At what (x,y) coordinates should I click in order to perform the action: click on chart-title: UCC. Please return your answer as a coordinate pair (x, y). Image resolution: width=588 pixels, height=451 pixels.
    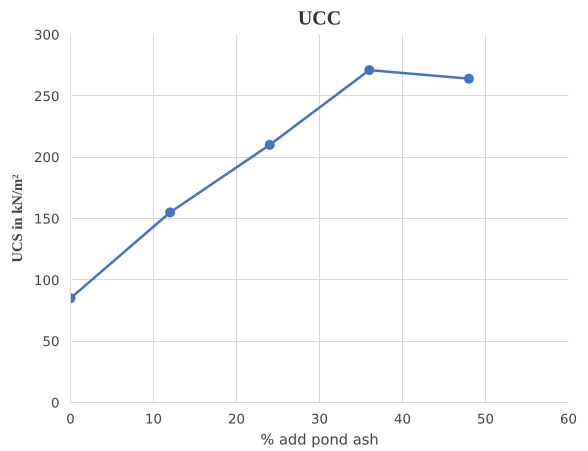
    Looking at the image, I should click on (320, 19).